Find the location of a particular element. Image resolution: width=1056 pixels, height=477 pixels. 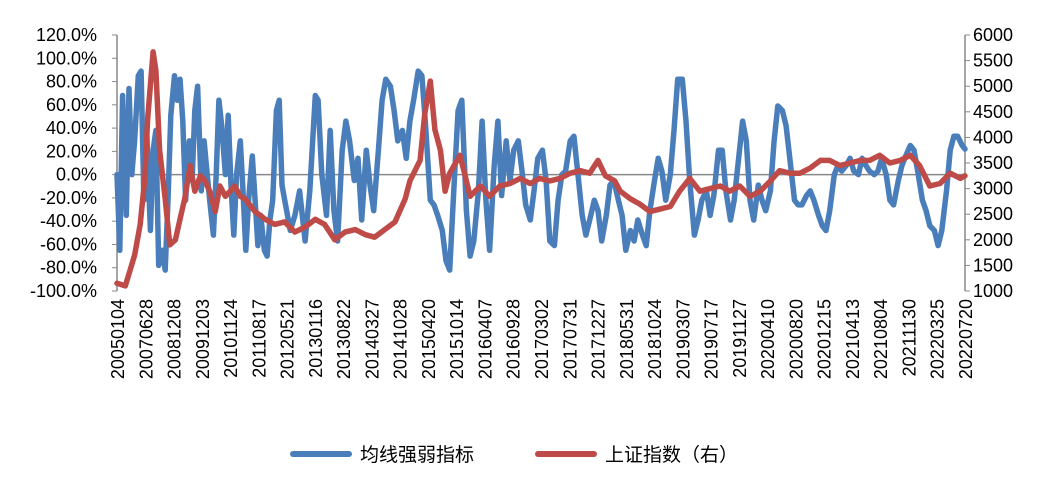

x-tick-label: 20220325 is located at coordinates (938, 339).